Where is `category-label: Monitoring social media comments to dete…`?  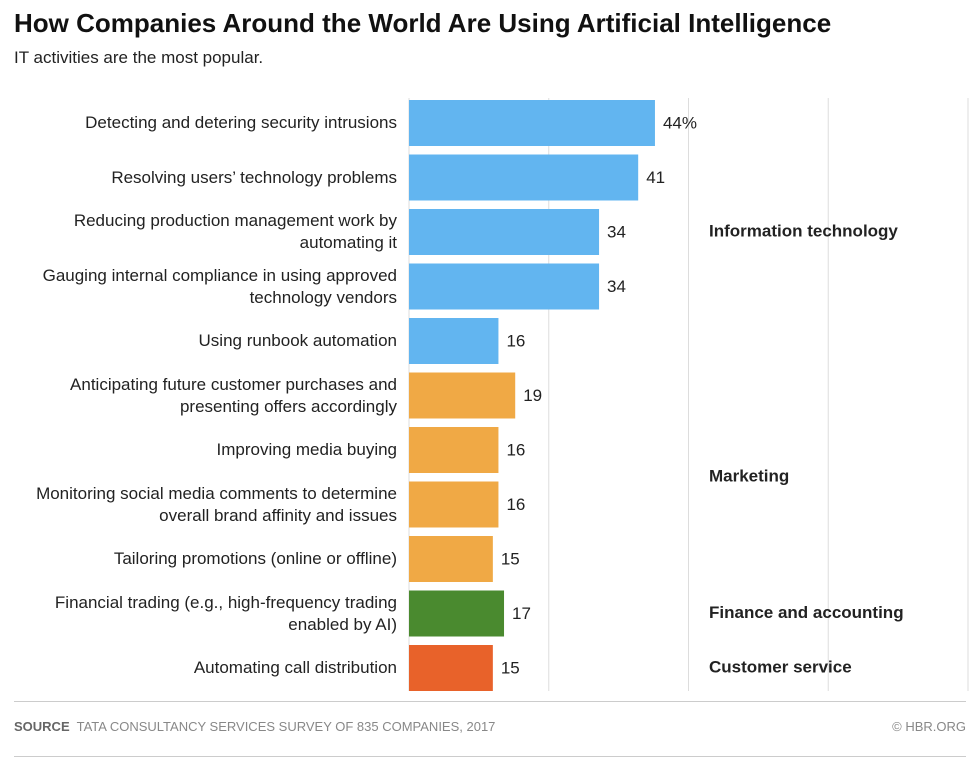
category-label: Monitoring social media comments to dete… is located at coordinates (216, 504).